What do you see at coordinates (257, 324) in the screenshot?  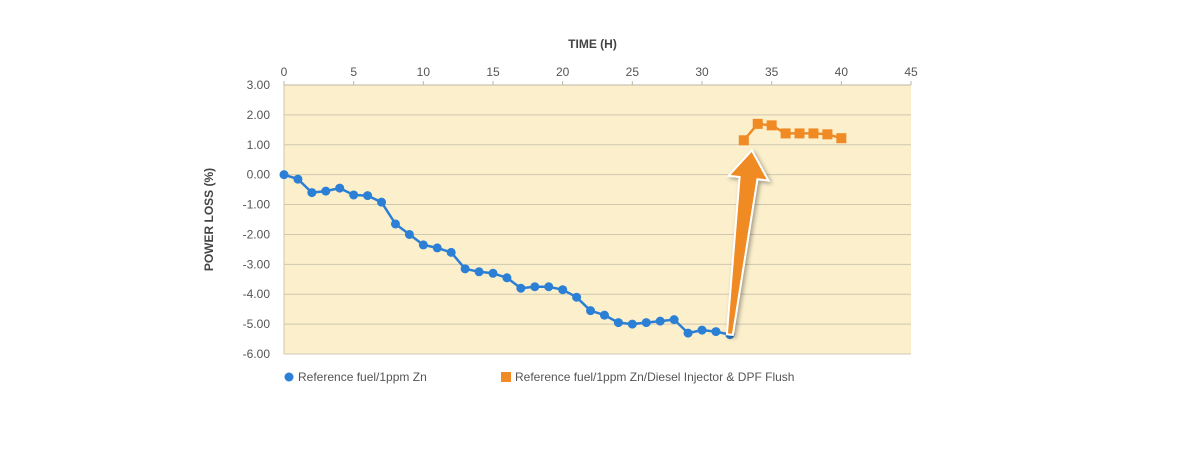 I see `y-tick-label: -5.00` at bounding box center [257, 324].